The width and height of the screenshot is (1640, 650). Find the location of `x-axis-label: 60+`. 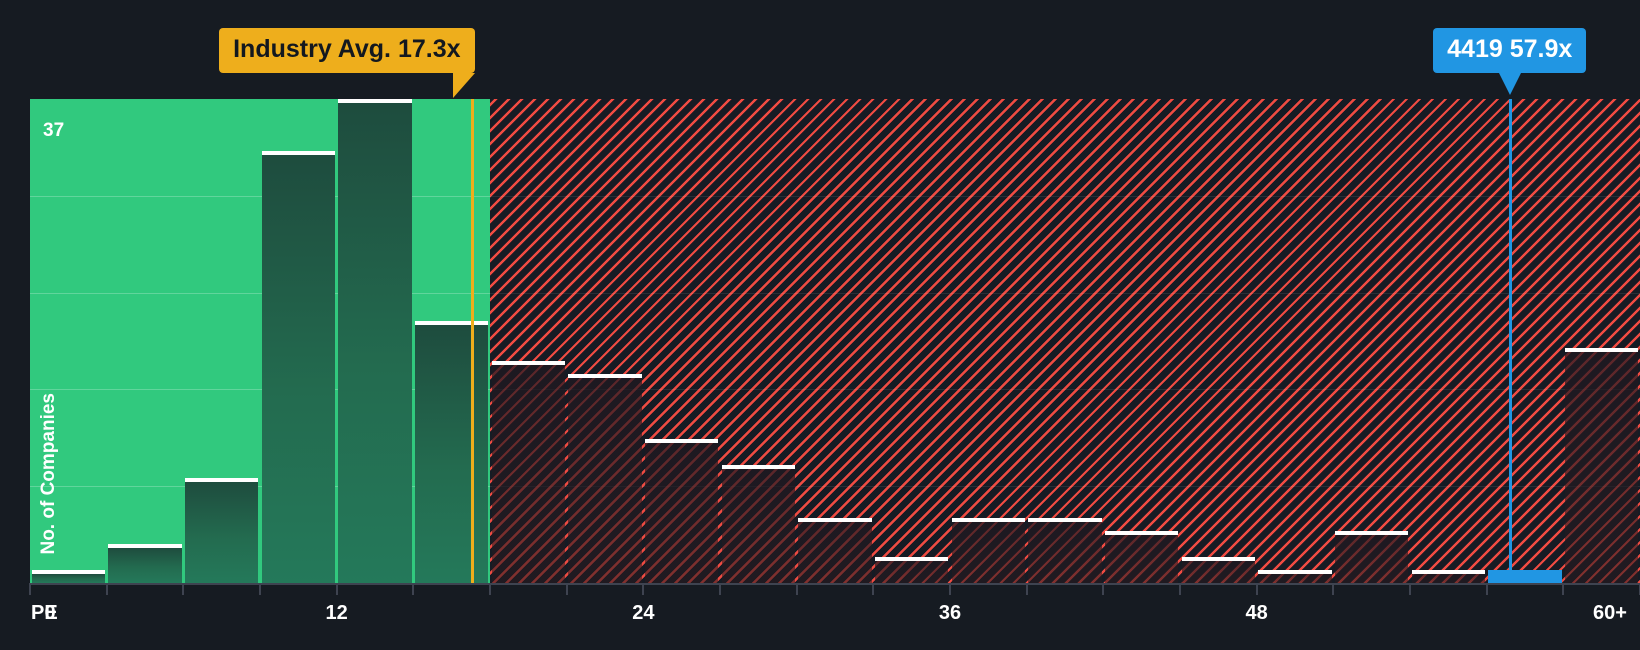

x-axis-label: 60+ is located at coordinates (1610, 613).